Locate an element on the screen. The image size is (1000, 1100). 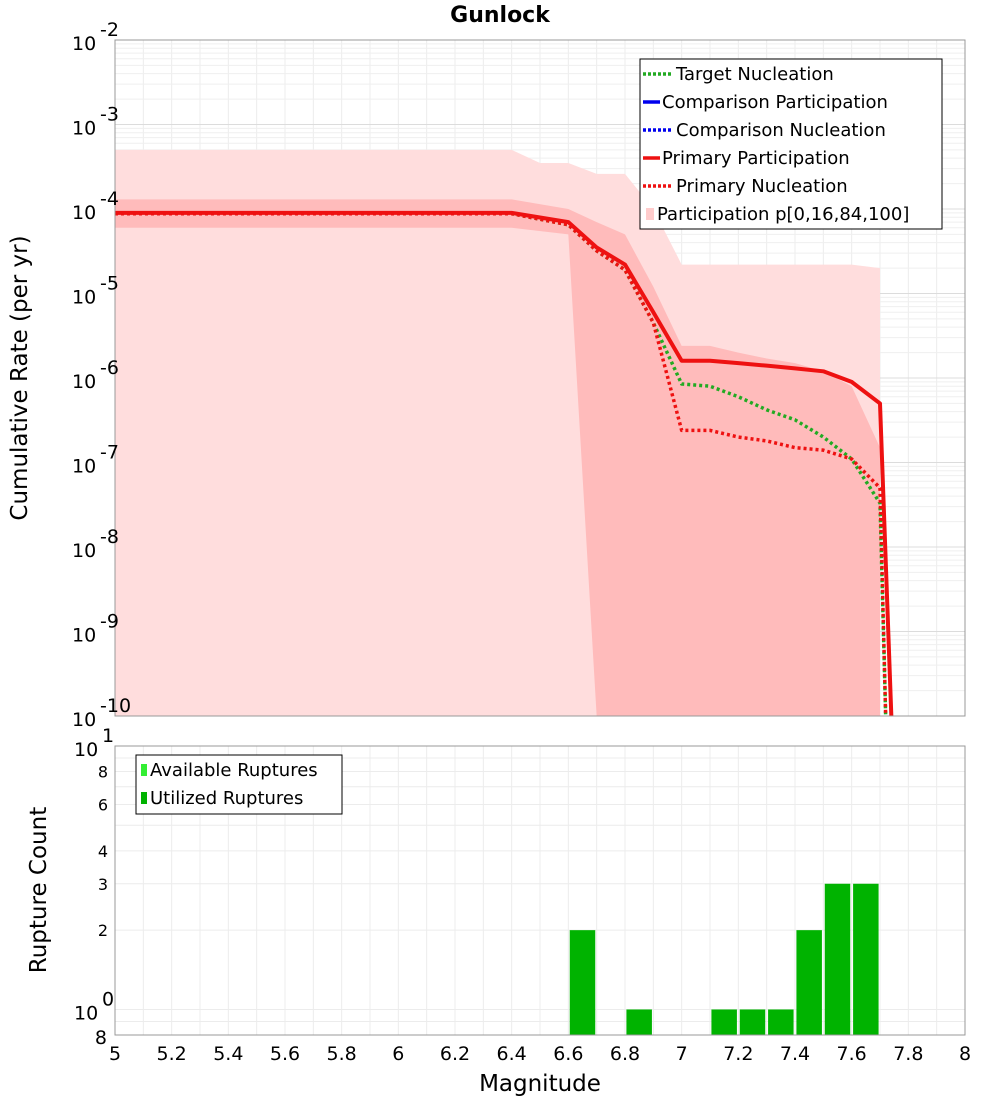
rate-y-tick: 10⁻³ is located at coordinates (95, 122).